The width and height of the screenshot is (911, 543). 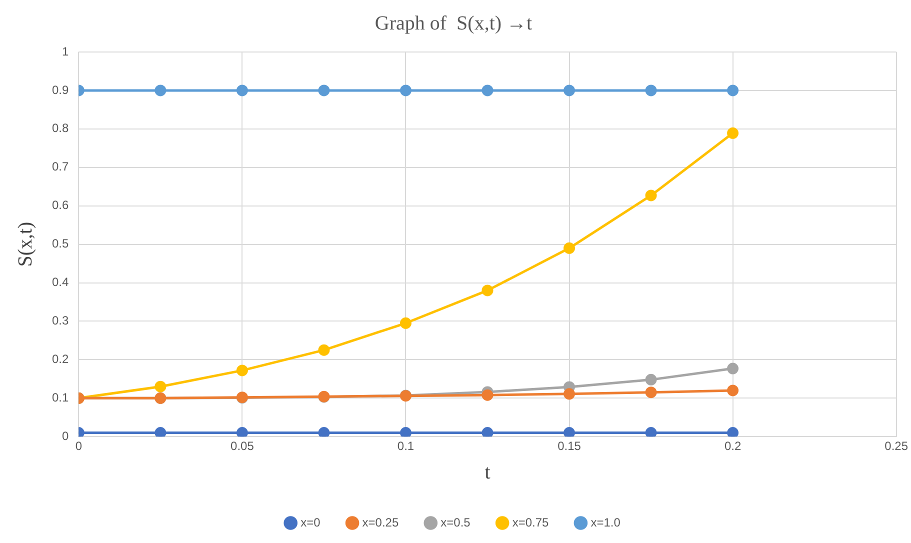 What do you see at coordinates (78, 446) in the screenshot?
I see `x-tick-label: 0` at bounding box center [78, 446].